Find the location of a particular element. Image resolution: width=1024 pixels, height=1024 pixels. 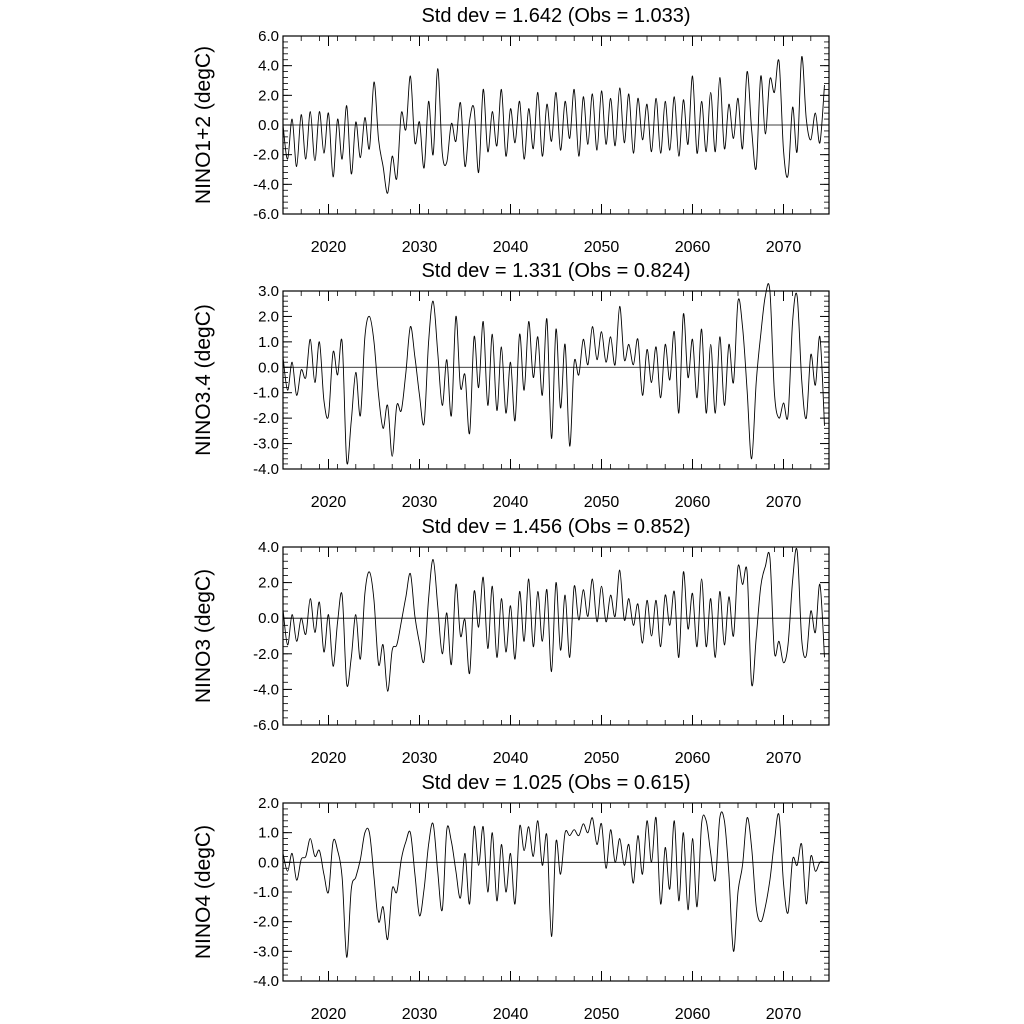

y-axis-label: NINO3 (degC) is located at coordinates (203, 636).